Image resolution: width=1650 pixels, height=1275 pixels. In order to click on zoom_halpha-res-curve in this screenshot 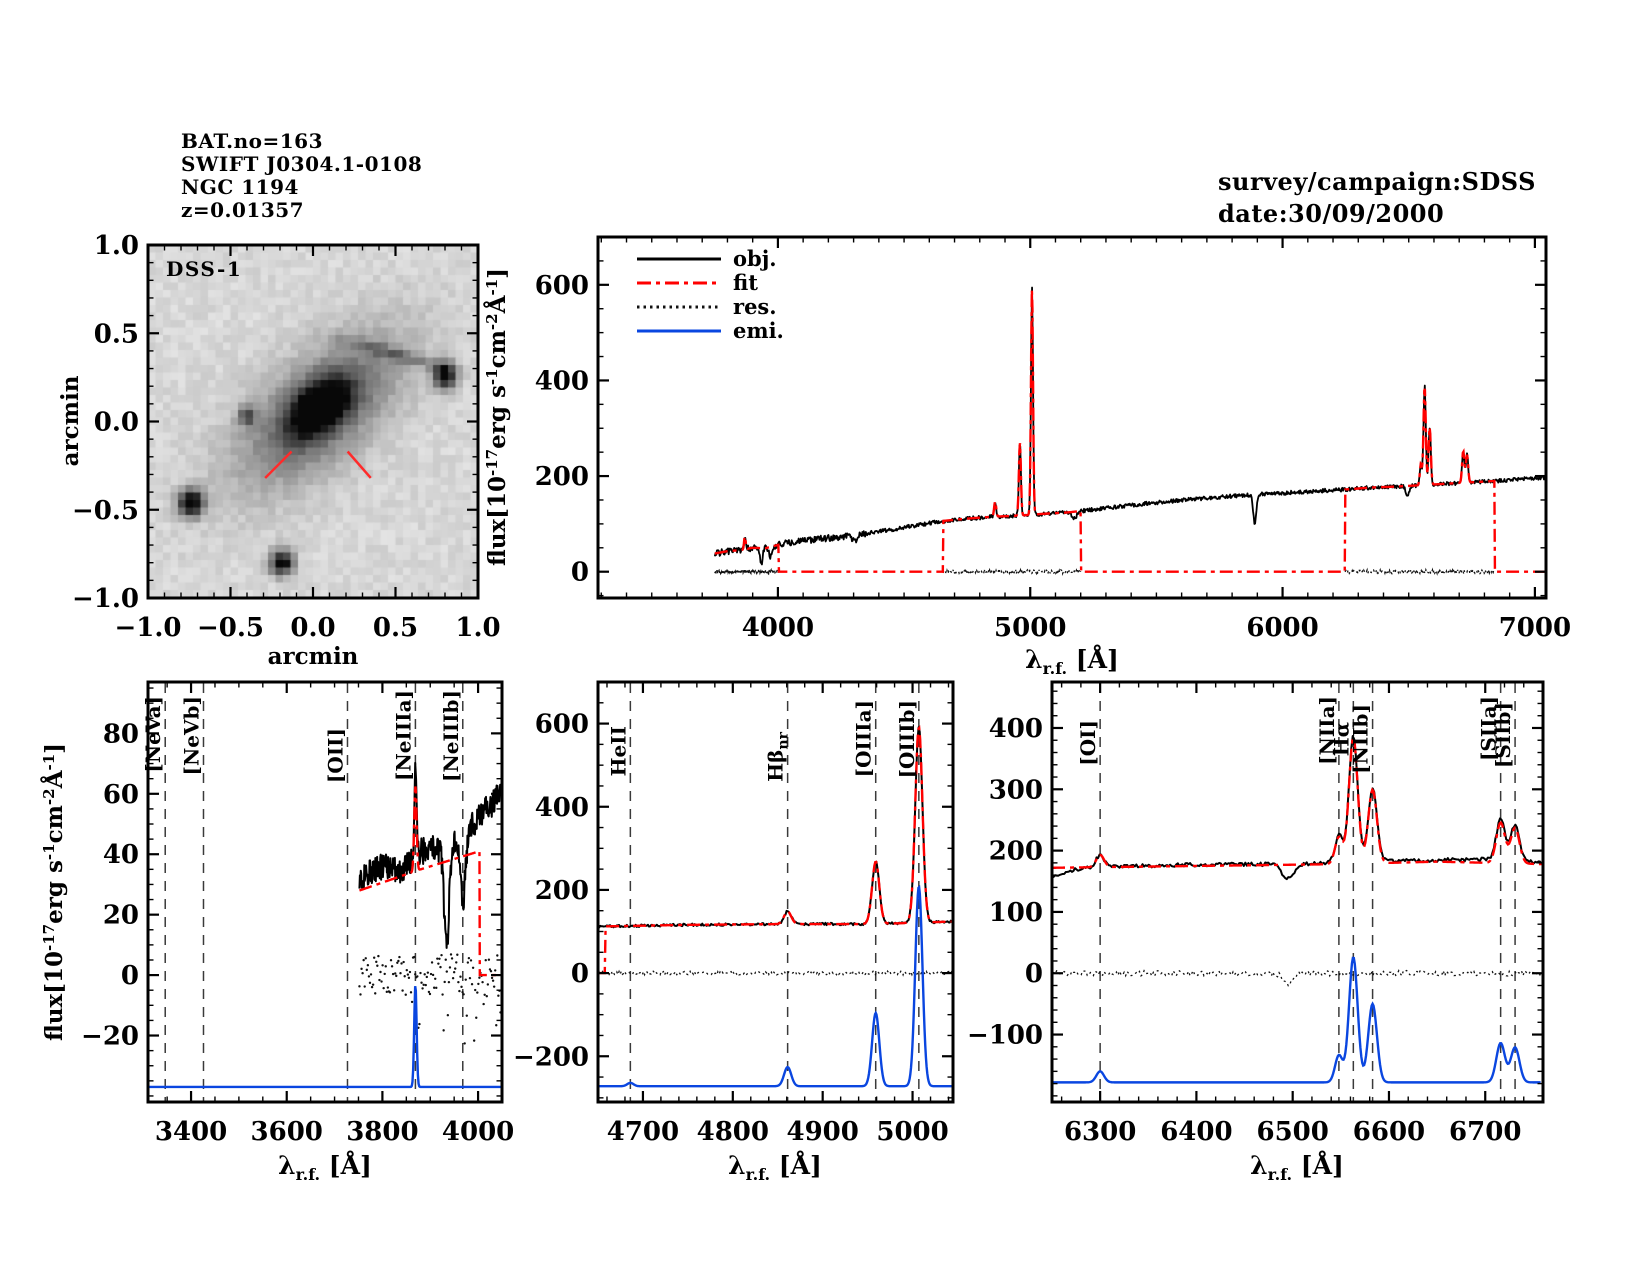, I will do `click(1297, 977)`.